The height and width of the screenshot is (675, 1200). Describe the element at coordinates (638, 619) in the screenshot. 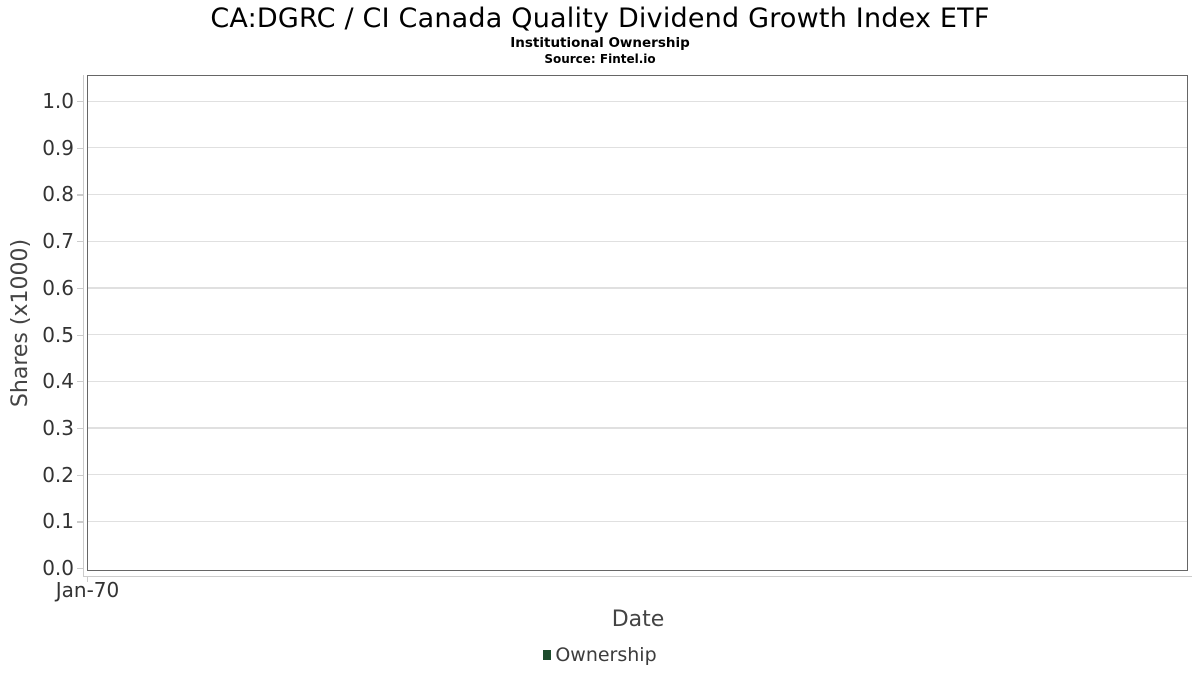

I see `x-axis-title: Date` at that location.